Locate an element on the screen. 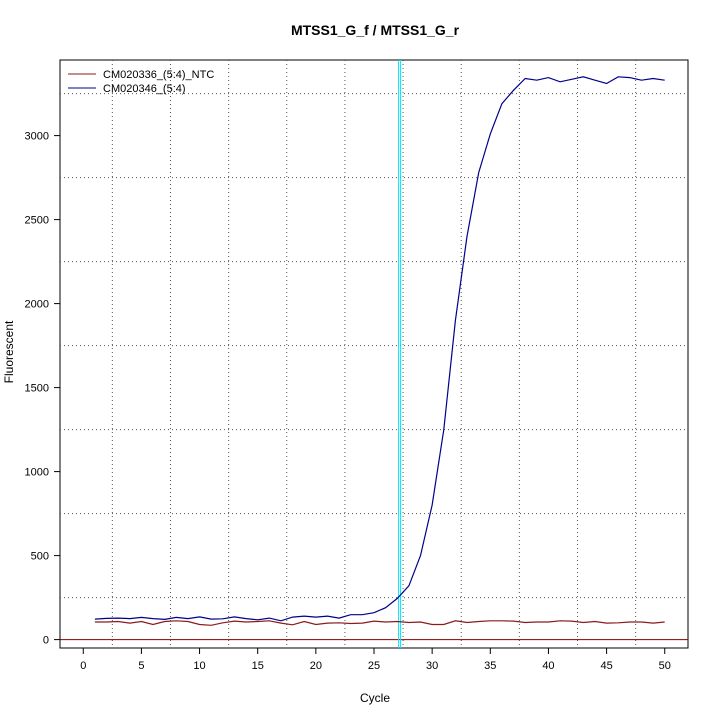 The image size is (720, 720). x-tick-label: 45 is located at coordinates (606, 666).